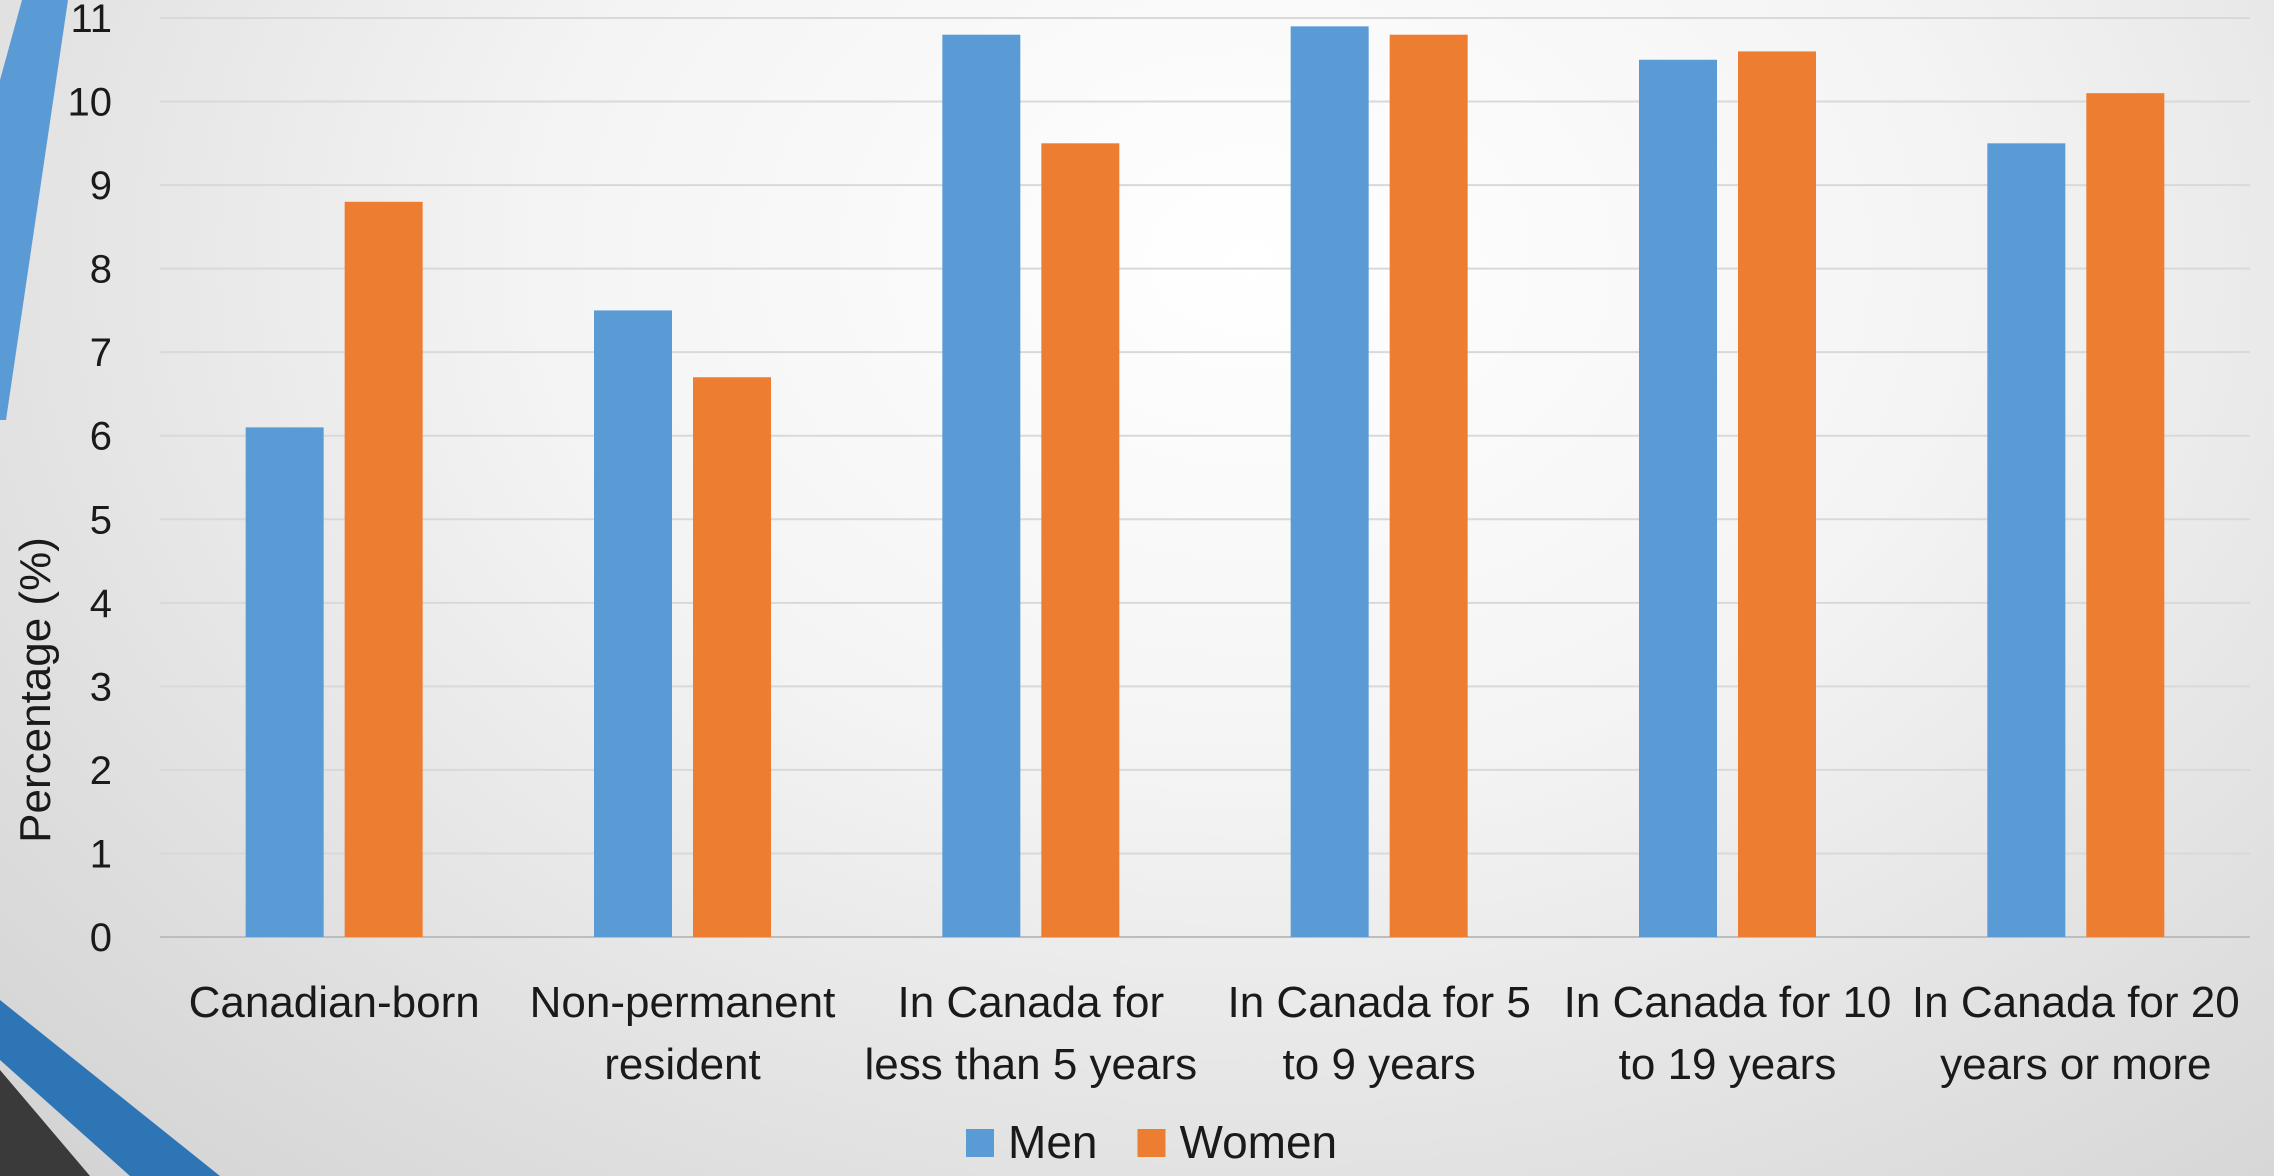 This screenshot has height=1176, width=2274. Describe the element at coordinates (334, 1002) in the screenshot. I see `x-category-label: Canadian-born` at that location.